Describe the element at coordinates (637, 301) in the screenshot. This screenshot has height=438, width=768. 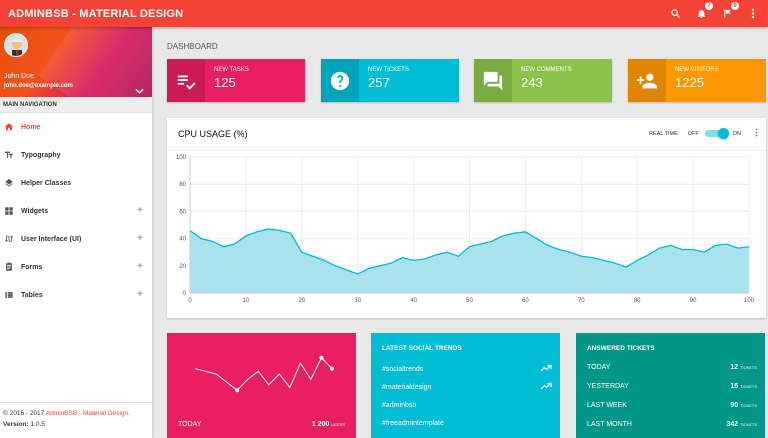
I see `x-tick-label: 80` at that location.